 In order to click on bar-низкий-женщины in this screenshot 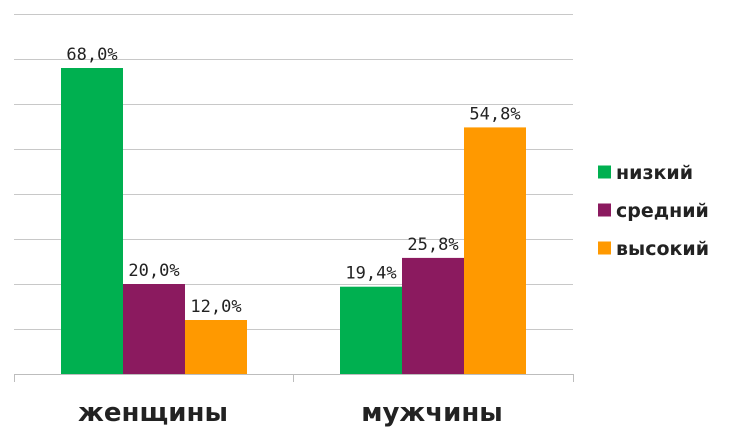, I will do `click(92, 221)`.